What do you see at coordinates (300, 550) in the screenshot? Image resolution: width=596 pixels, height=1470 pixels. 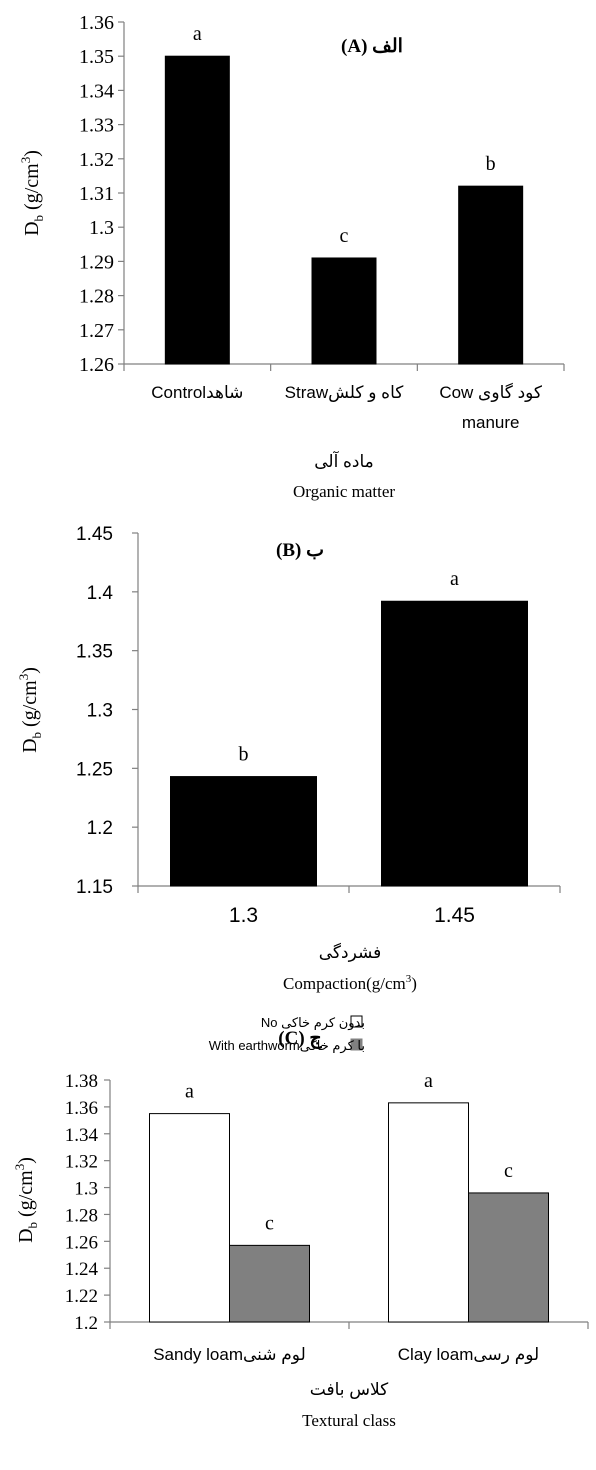 I see `panel-b-title: ب (B)` at bounding box center [300, 550].